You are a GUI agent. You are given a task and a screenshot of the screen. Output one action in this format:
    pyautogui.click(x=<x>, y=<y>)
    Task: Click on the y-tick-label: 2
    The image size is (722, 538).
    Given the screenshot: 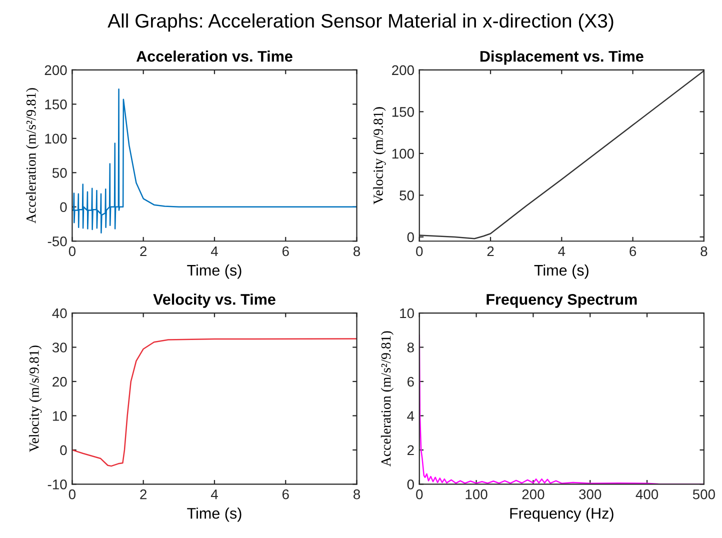 What is the action you would take?
    pyautogui.click(x=410, y=450)
    